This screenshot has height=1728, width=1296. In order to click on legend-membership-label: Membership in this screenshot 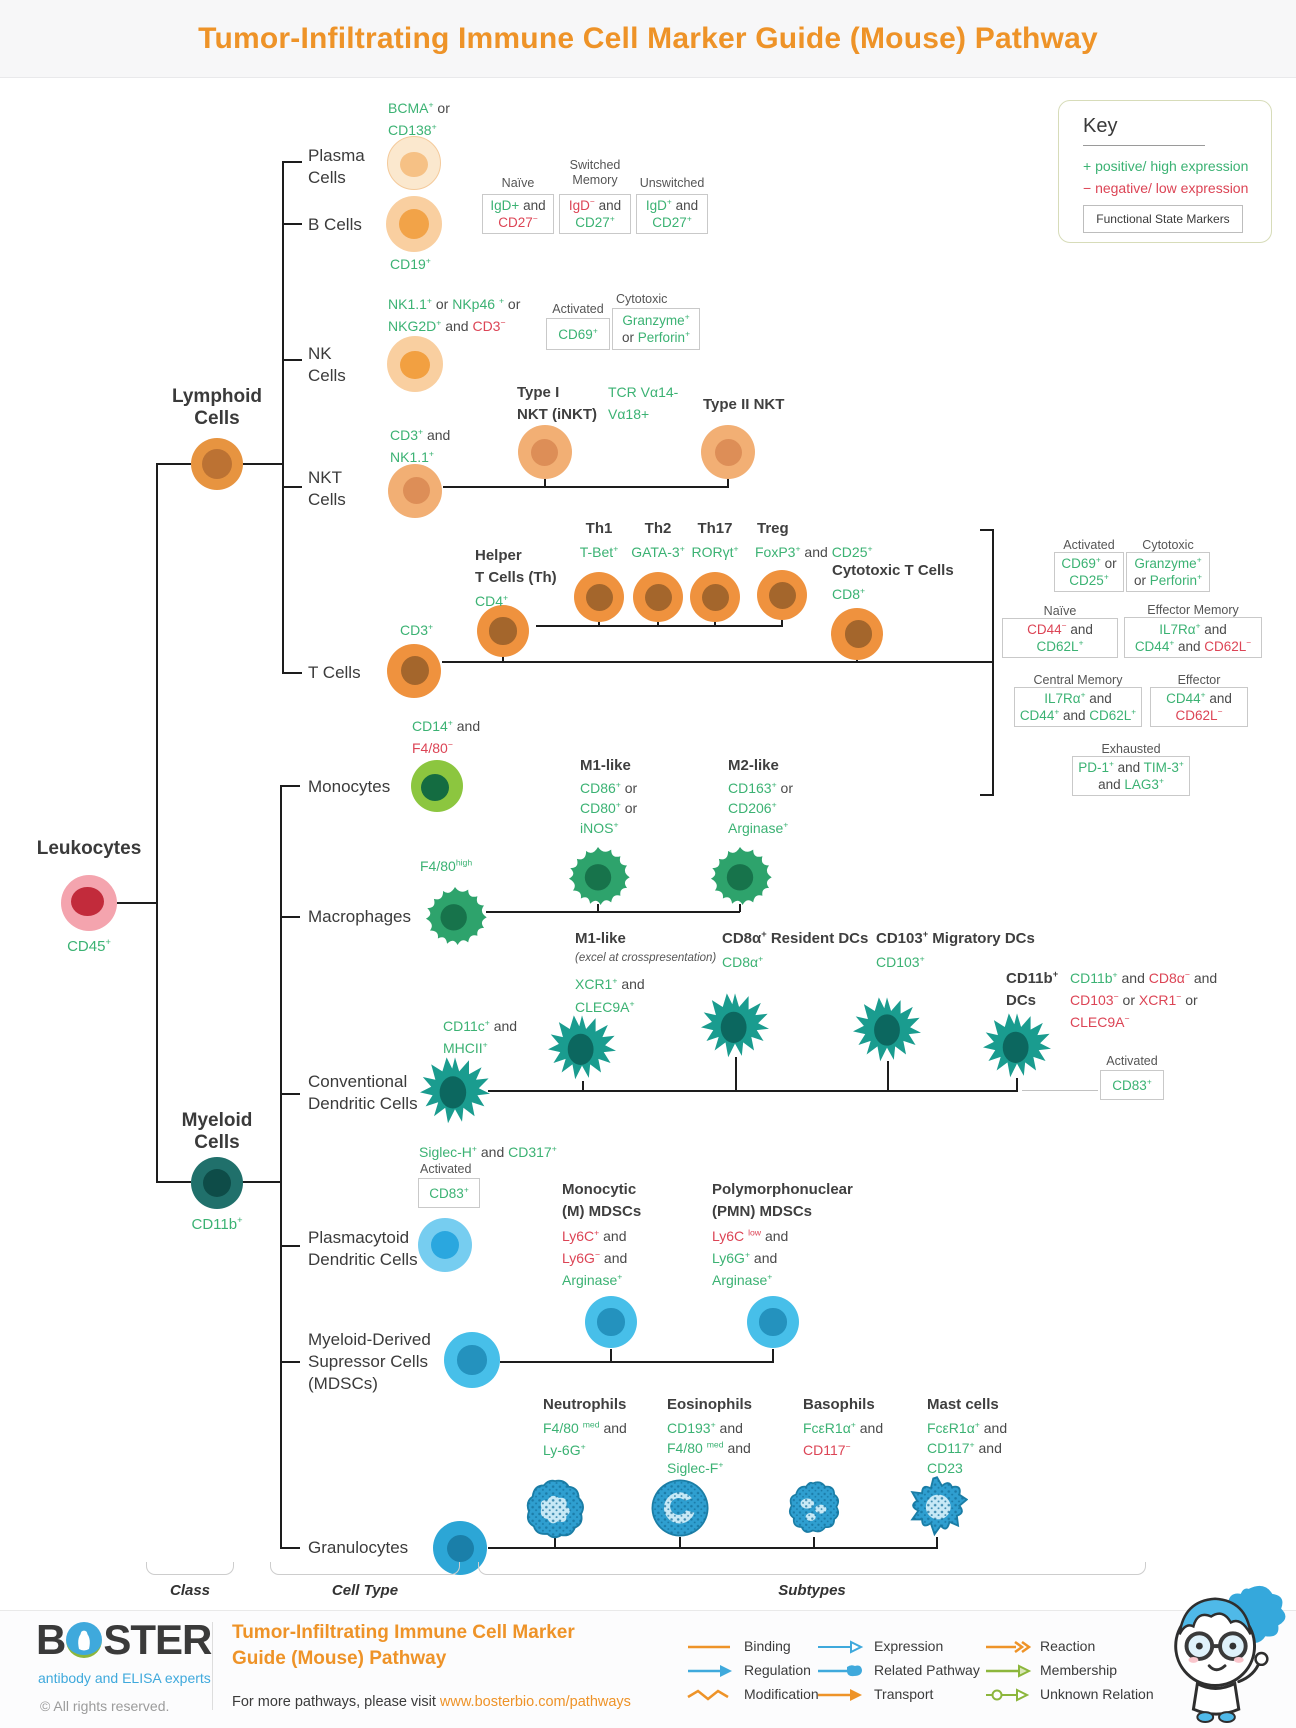, I will do `click(1079, 1670)`.